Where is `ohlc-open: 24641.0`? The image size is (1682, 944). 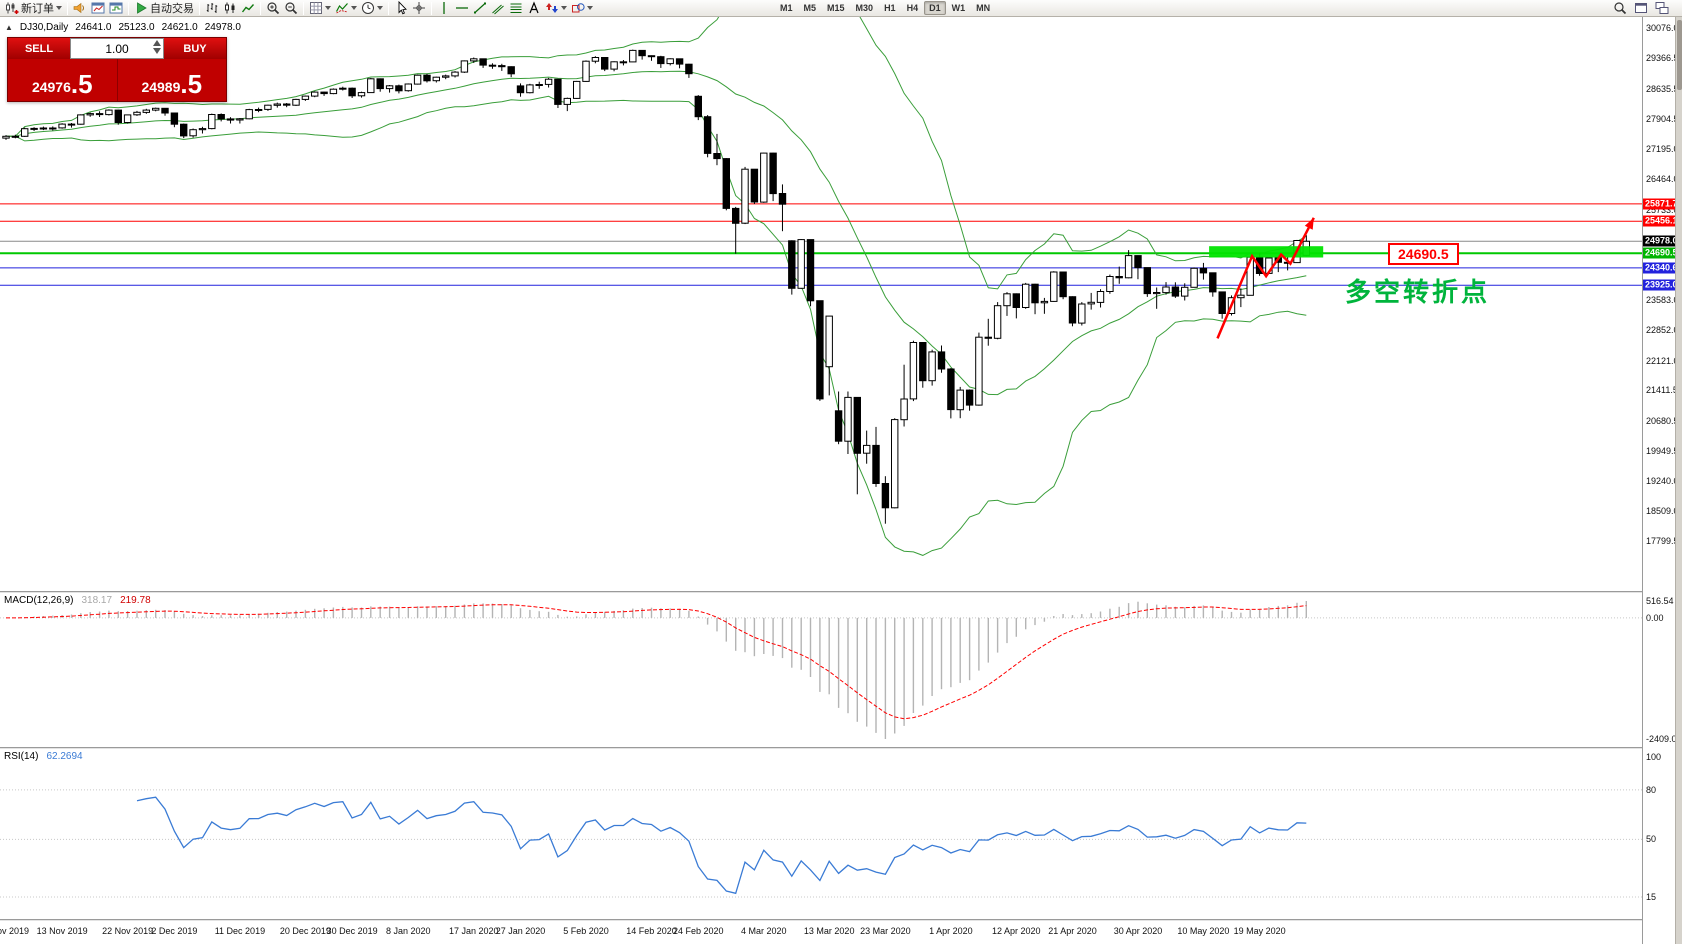 ohlc-open: 24641.0 is located at coordinates (93, 27).